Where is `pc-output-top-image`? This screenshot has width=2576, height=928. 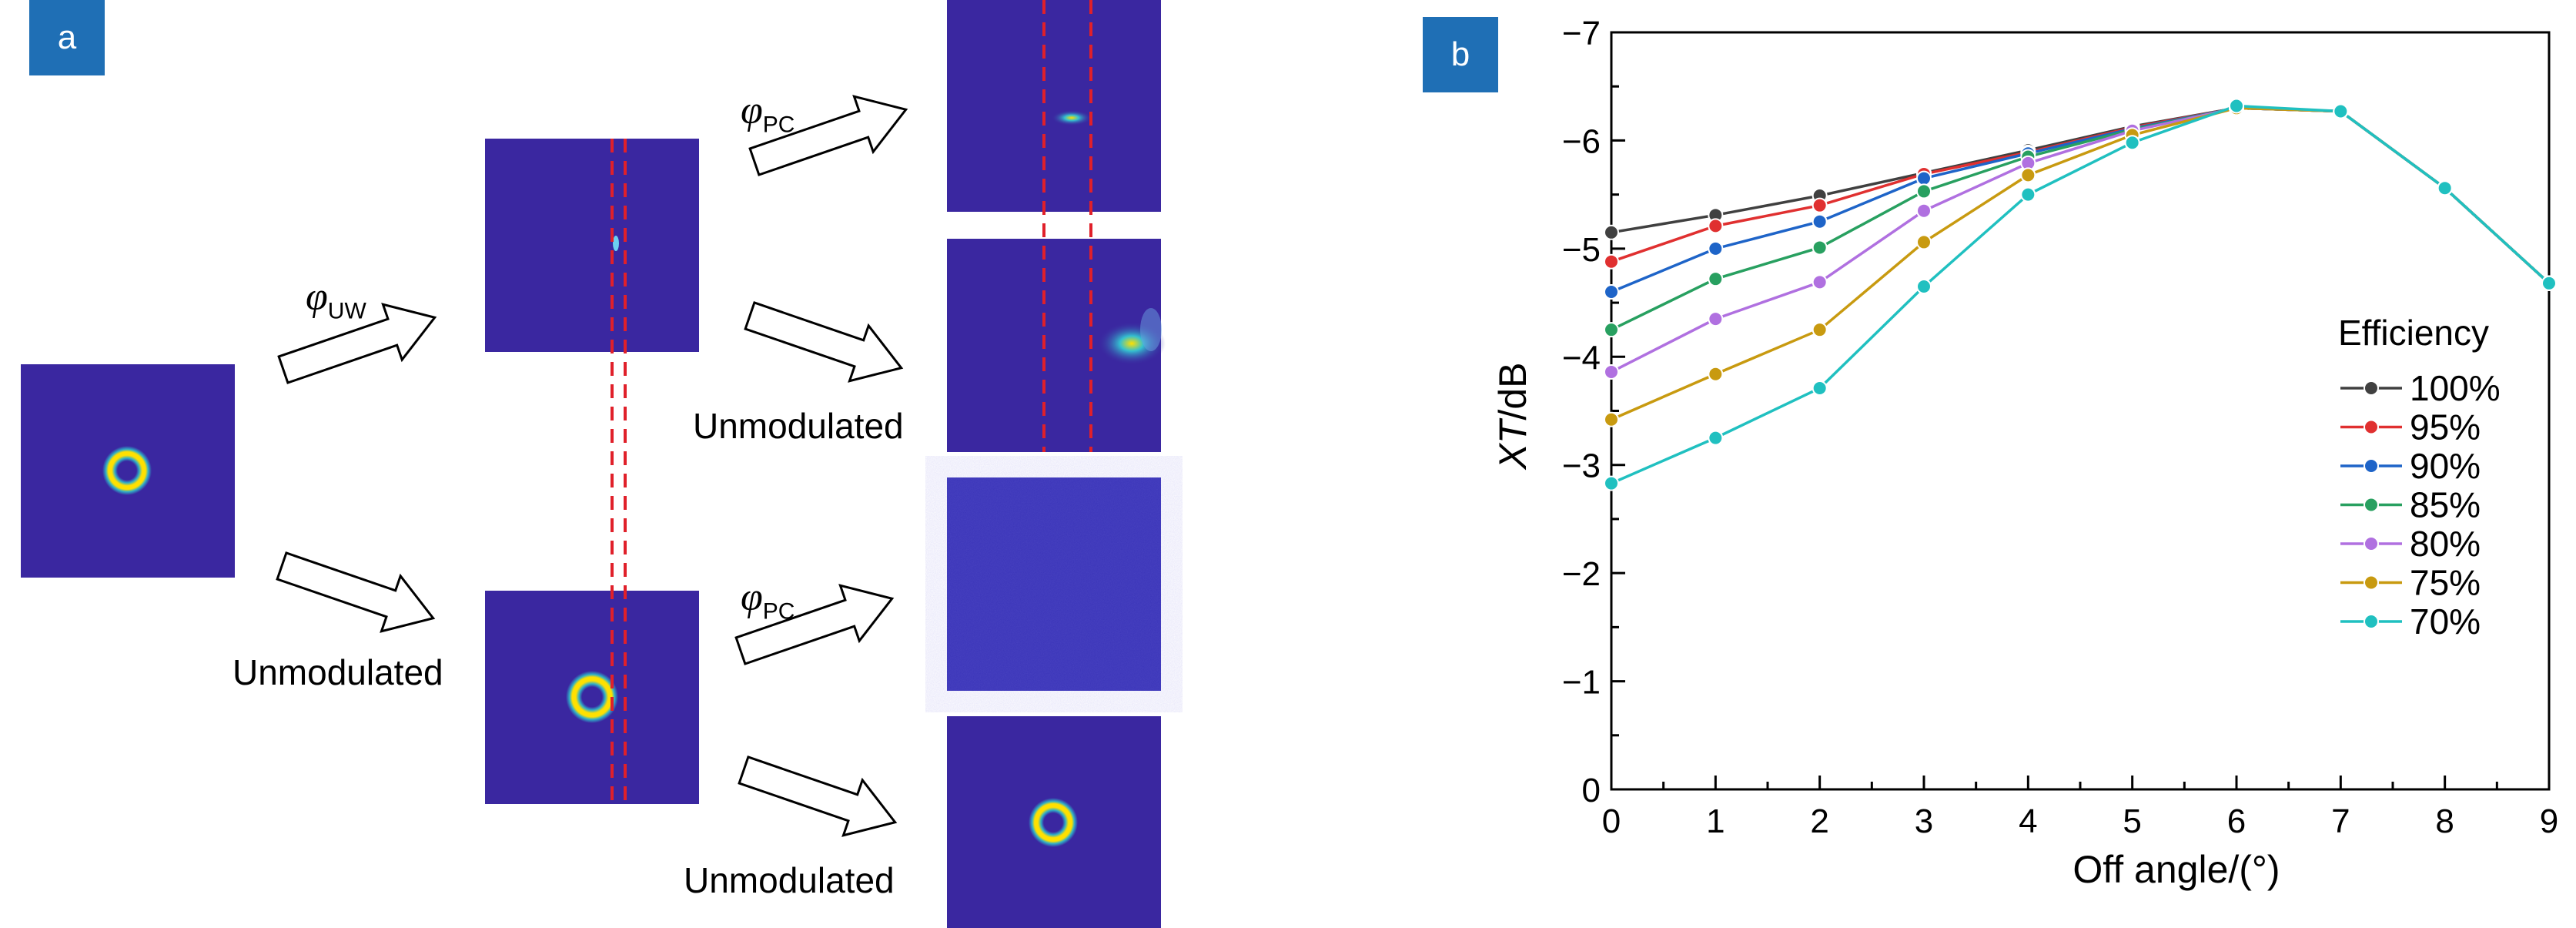
pc-output-top-image is located at coordinates (1054, 106).